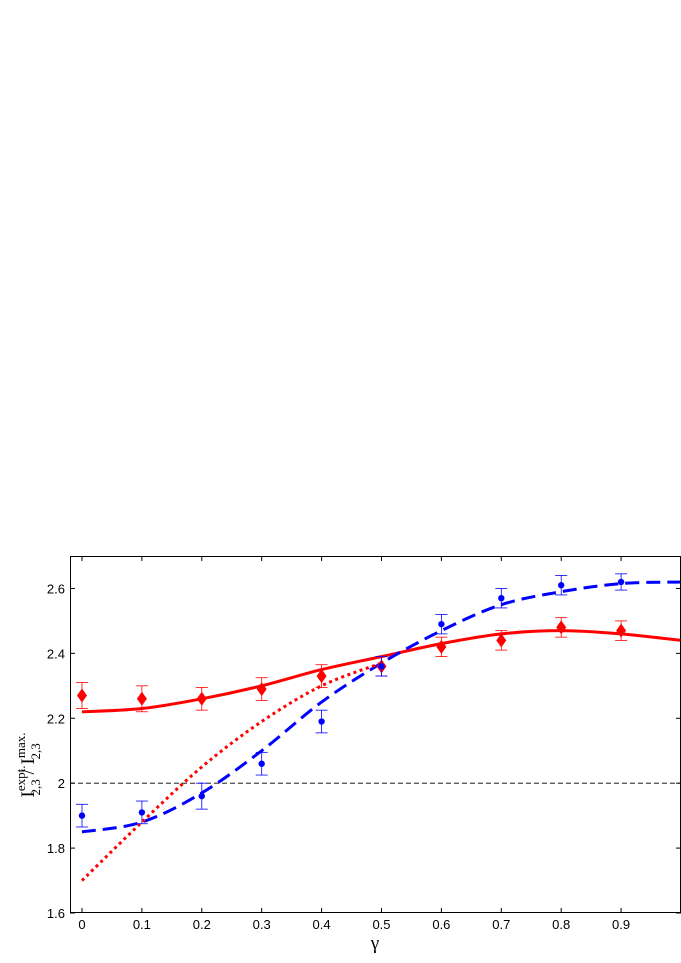 This screenshot has height=963, width=681. What do you see at coordinates (56, 588) in the screenshot?
I see `y-tick-label: 2.6` at bounding box center [56, 588].